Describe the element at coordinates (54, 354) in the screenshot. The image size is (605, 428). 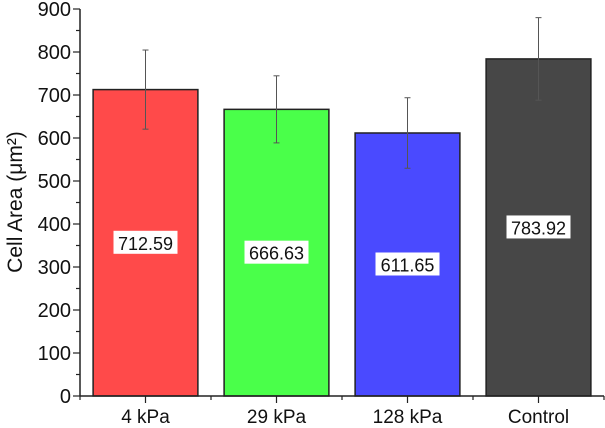
I see `y-tick-label-100: 100` at that location.